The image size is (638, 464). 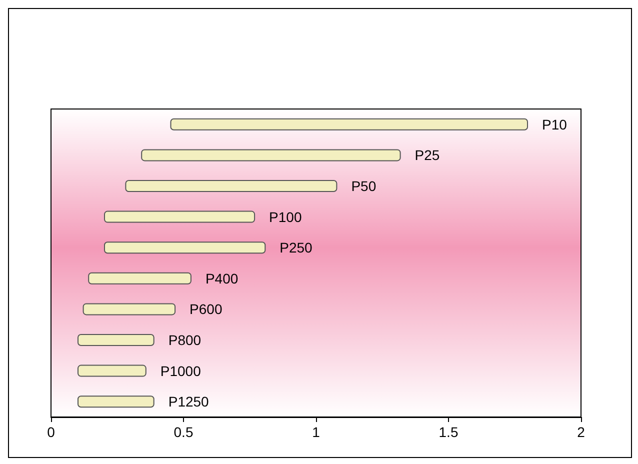 I want to click on y-tick-label: P25, so click(x=427, y=155).